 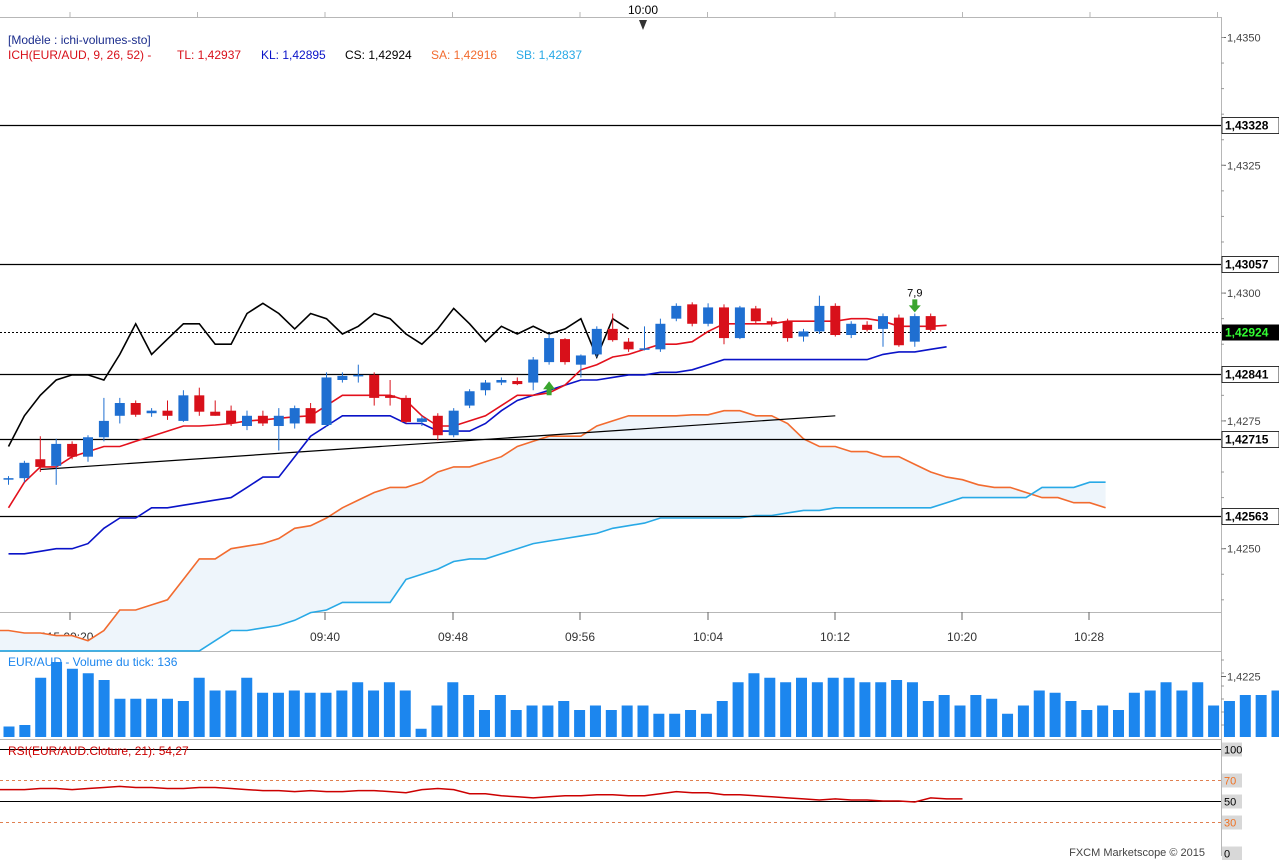 What do you see at coordinates (1250, 125) in the screenshot?
I see `level-label-box` at bounding box center [1250, 125].